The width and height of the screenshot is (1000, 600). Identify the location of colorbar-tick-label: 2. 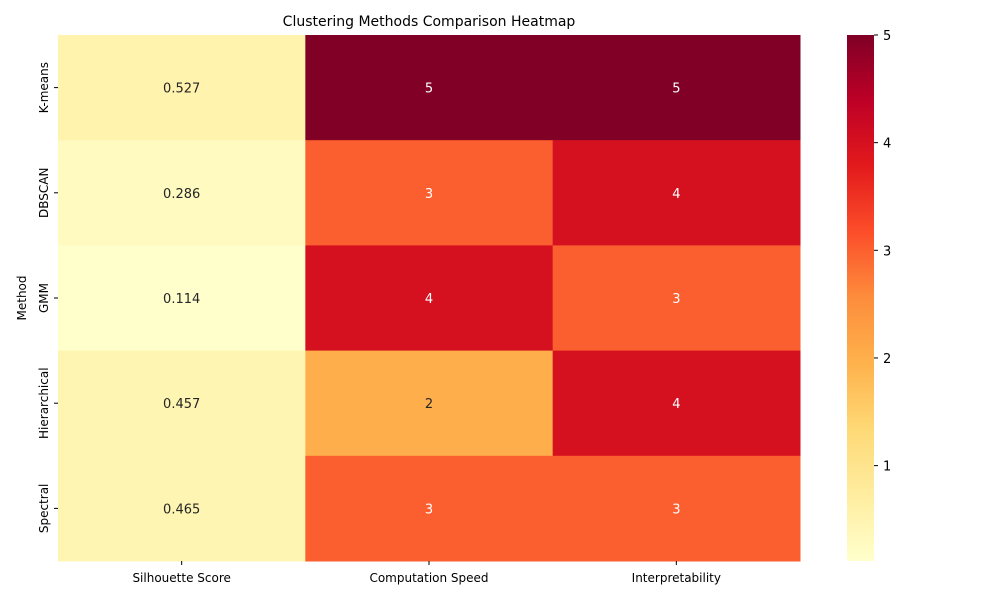
(887, 359).